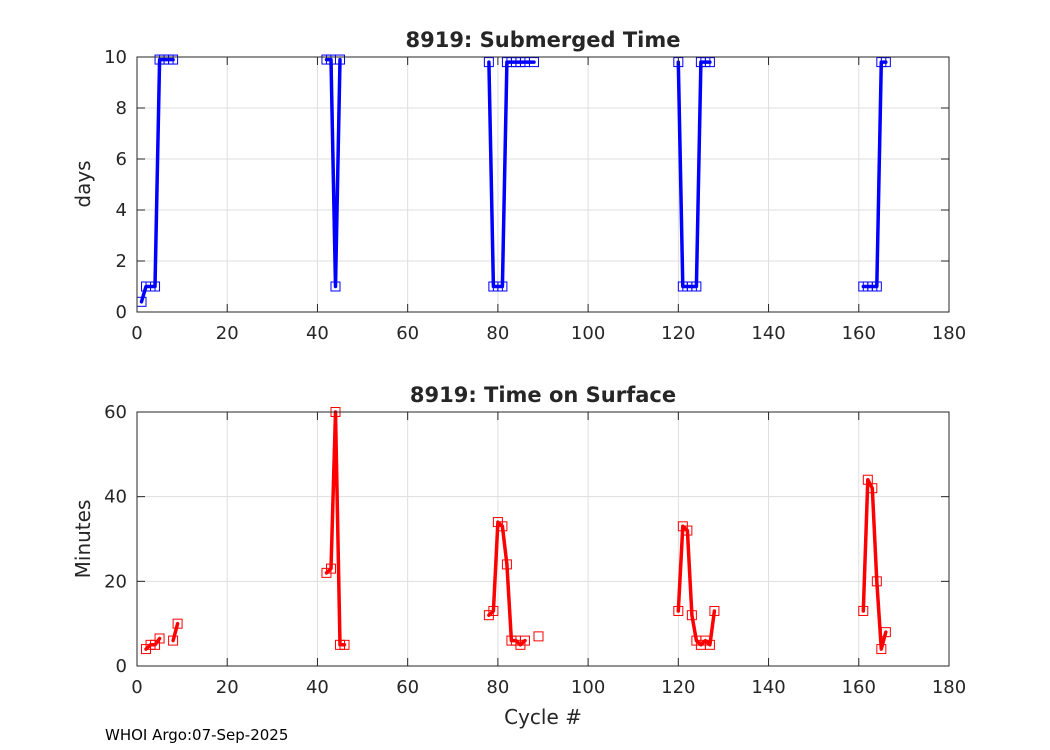 The width and height of the screenshot is (1050, 750). What do you see at coordinates (542, 40) in the screenshot?
I see `chart-title: 8919: Submerged Time` at bounding box center [542, 40].